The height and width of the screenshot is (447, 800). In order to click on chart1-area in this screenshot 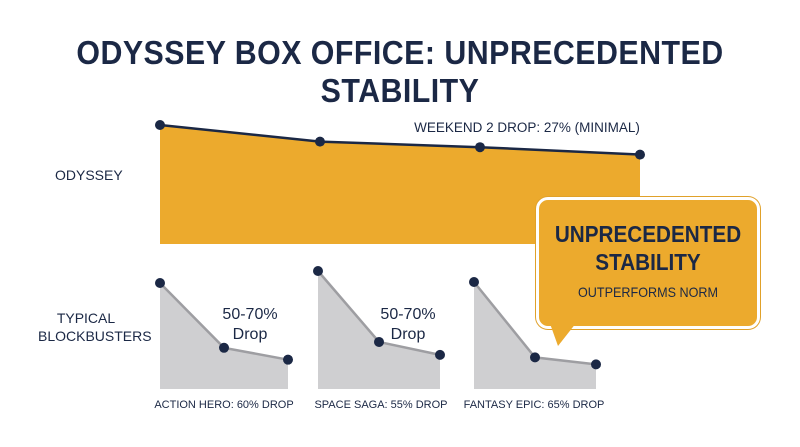, I will do `click(224, 336)`.